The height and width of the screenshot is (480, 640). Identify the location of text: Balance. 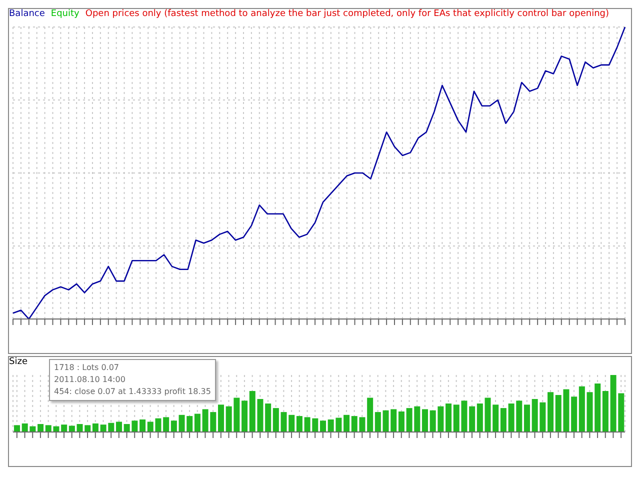
(27, 15).